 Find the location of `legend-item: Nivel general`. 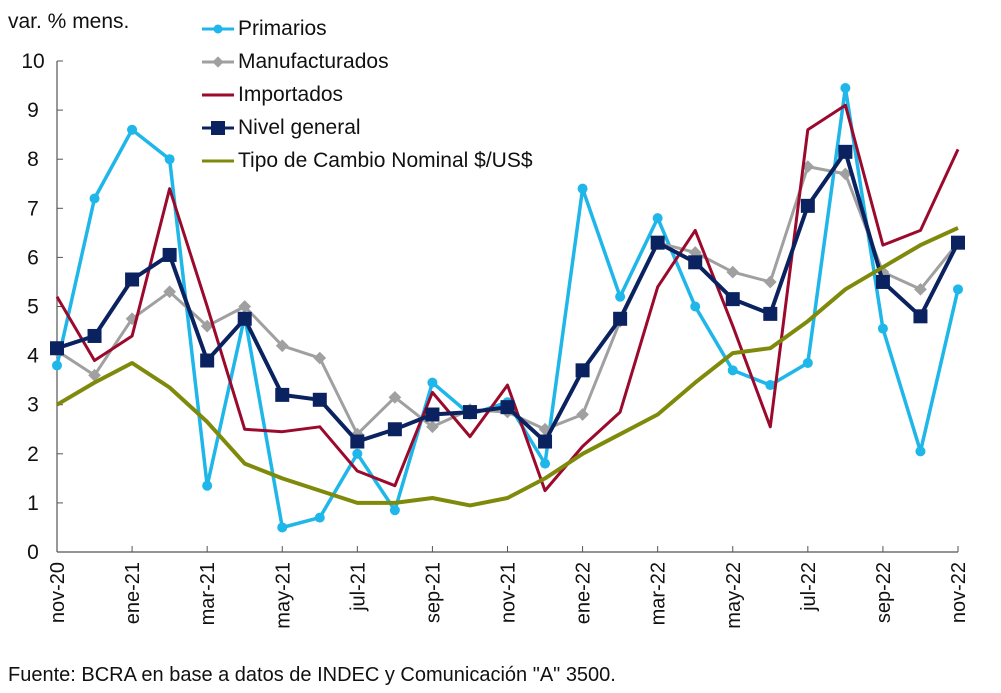

legend-item: Nivel general is located at coordinates (366, 127).